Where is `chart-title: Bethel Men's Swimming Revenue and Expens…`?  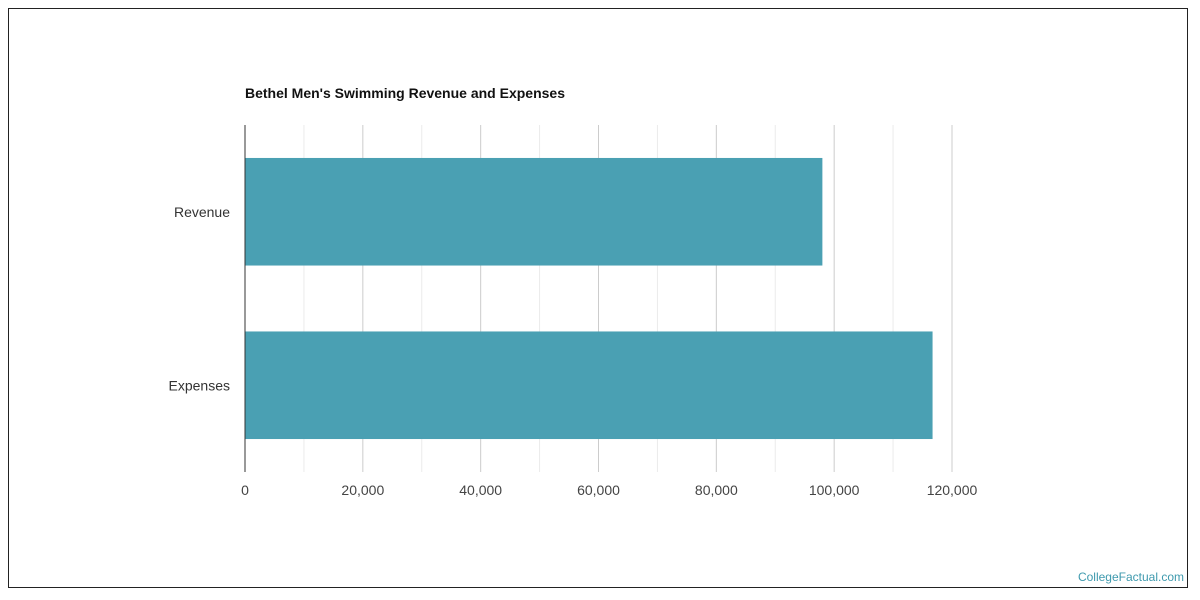
chart-title: Bethel Men's Swimming Revenue and Expens… is located at coordinates (405, 93).